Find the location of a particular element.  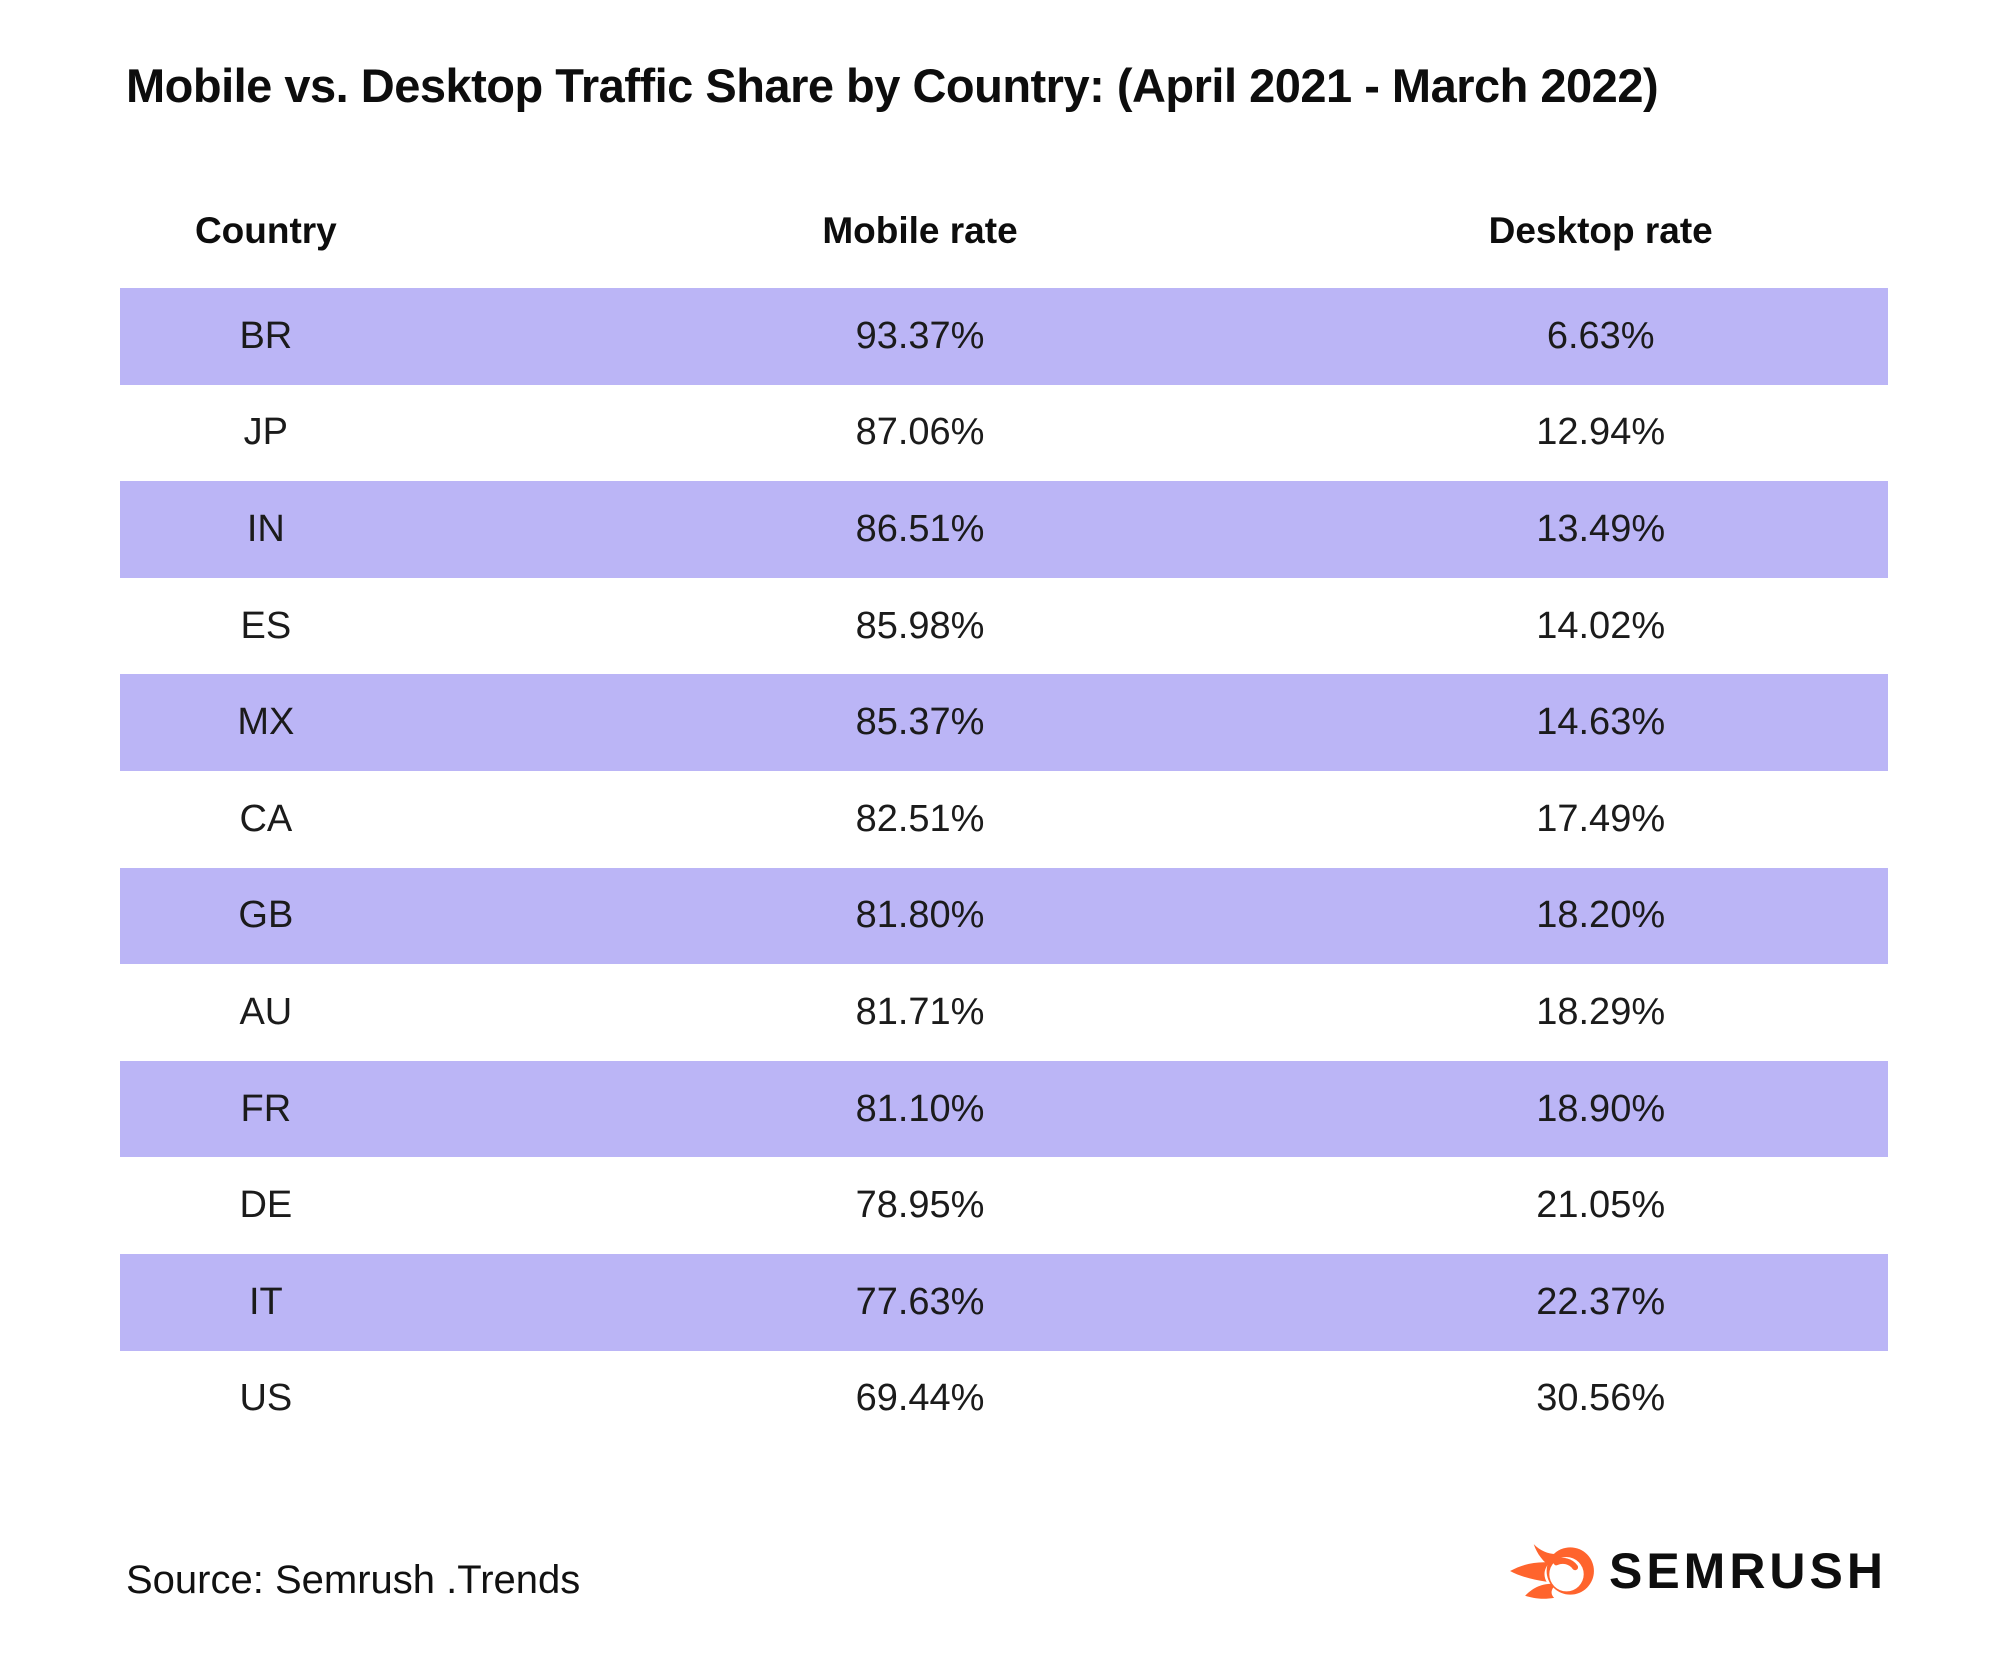

country-code-cell: CA is located at coordinates (266, 818).